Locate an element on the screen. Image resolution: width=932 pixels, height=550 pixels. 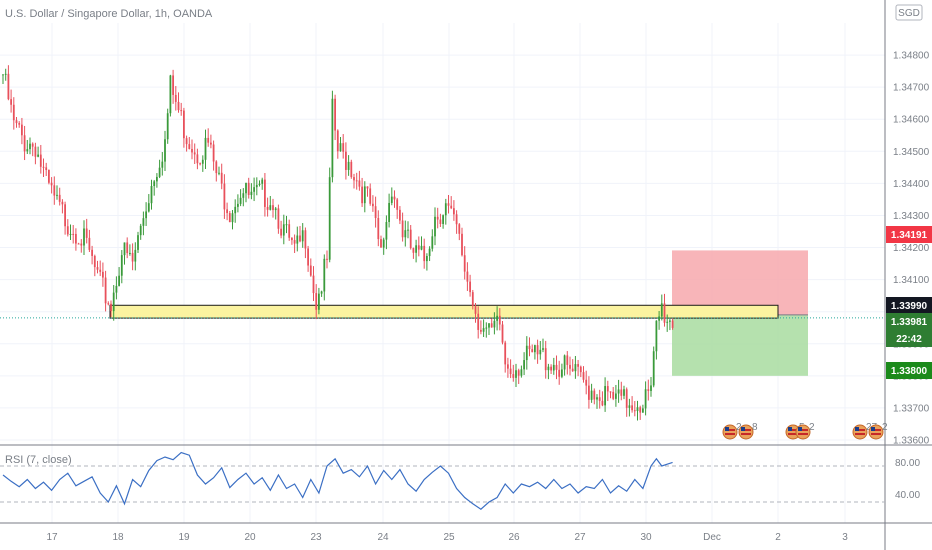
economic-event-flags: 2852272 is located at coordinates (805, 431).